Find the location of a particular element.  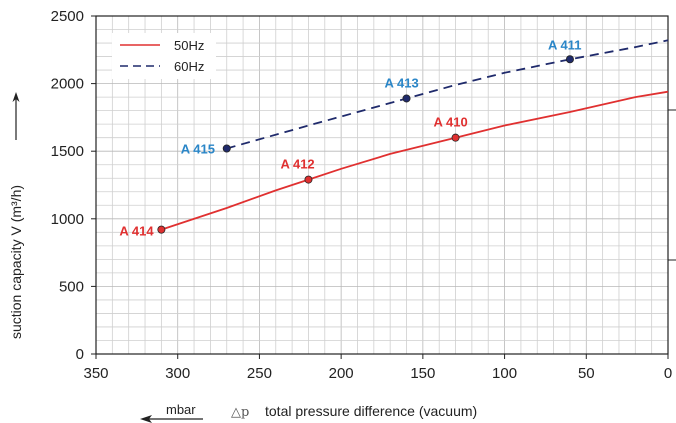

legend-label-50hz: 50Hz is located at coordinates (189, 45).